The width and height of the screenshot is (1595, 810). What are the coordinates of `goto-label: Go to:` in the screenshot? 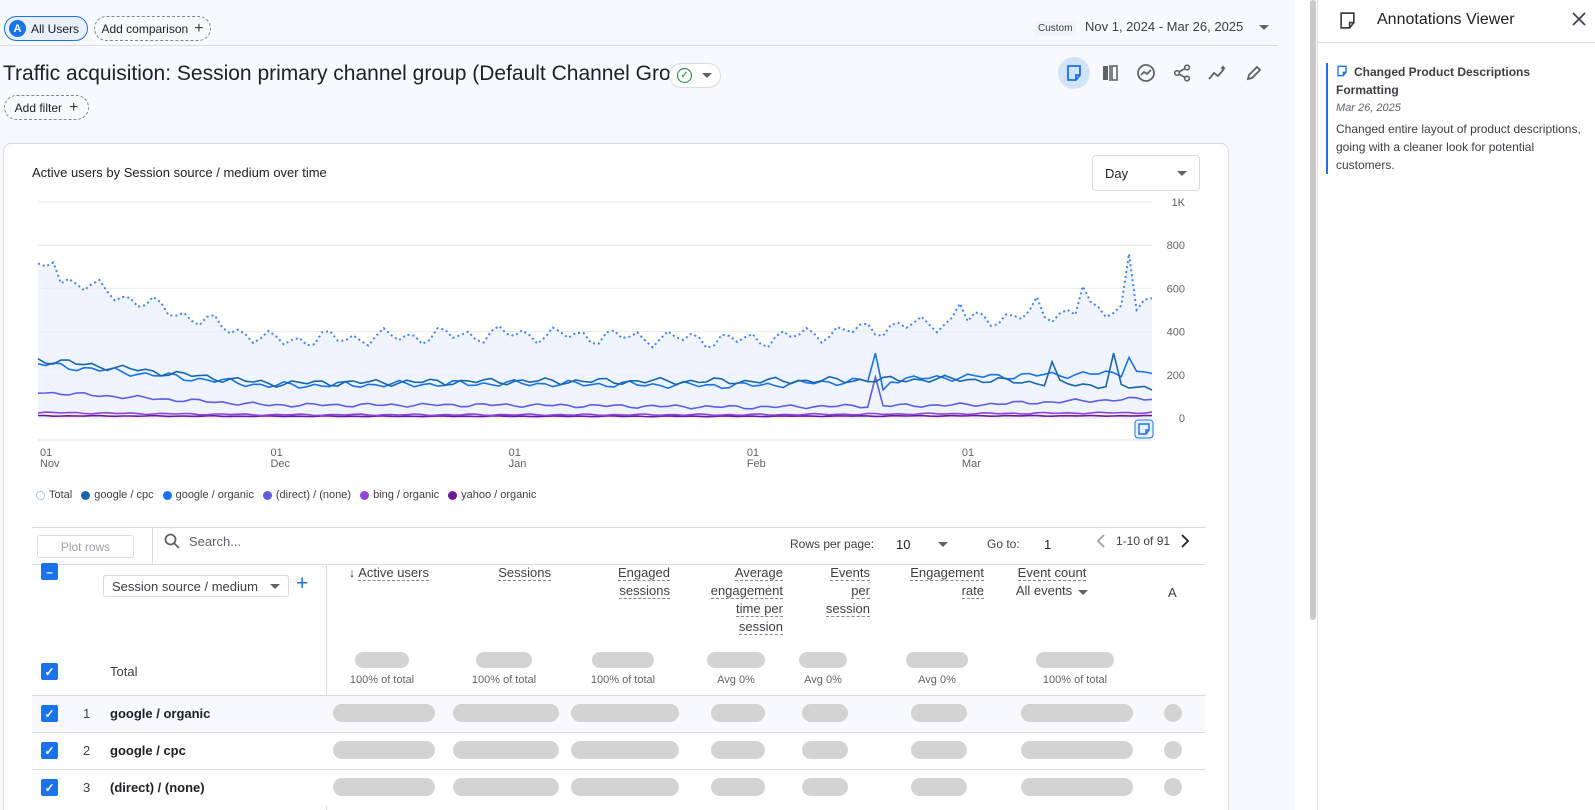 It's located at (1003, 544).